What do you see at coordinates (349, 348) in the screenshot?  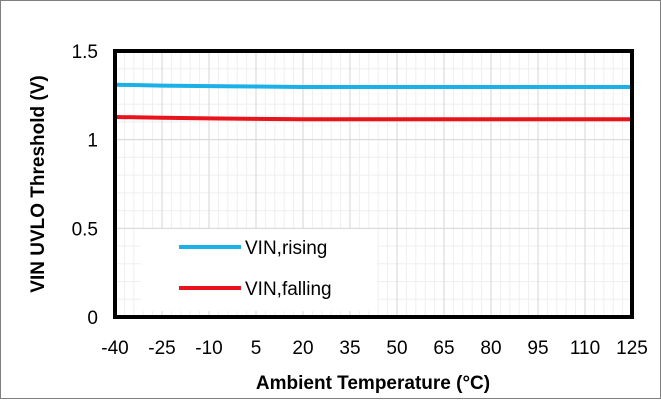 I see `x-tick-label: 35` at bounding box center [349, 348].